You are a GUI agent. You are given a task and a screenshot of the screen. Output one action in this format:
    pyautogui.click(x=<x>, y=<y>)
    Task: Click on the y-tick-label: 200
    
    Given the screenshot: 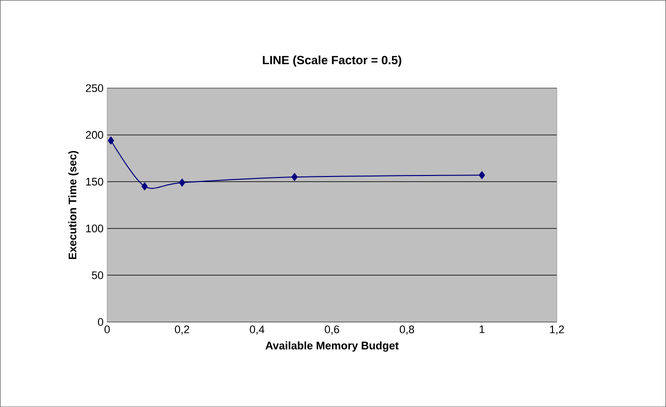 What is the action you would take?
    pyautogui.click(x=95, y=134)
    